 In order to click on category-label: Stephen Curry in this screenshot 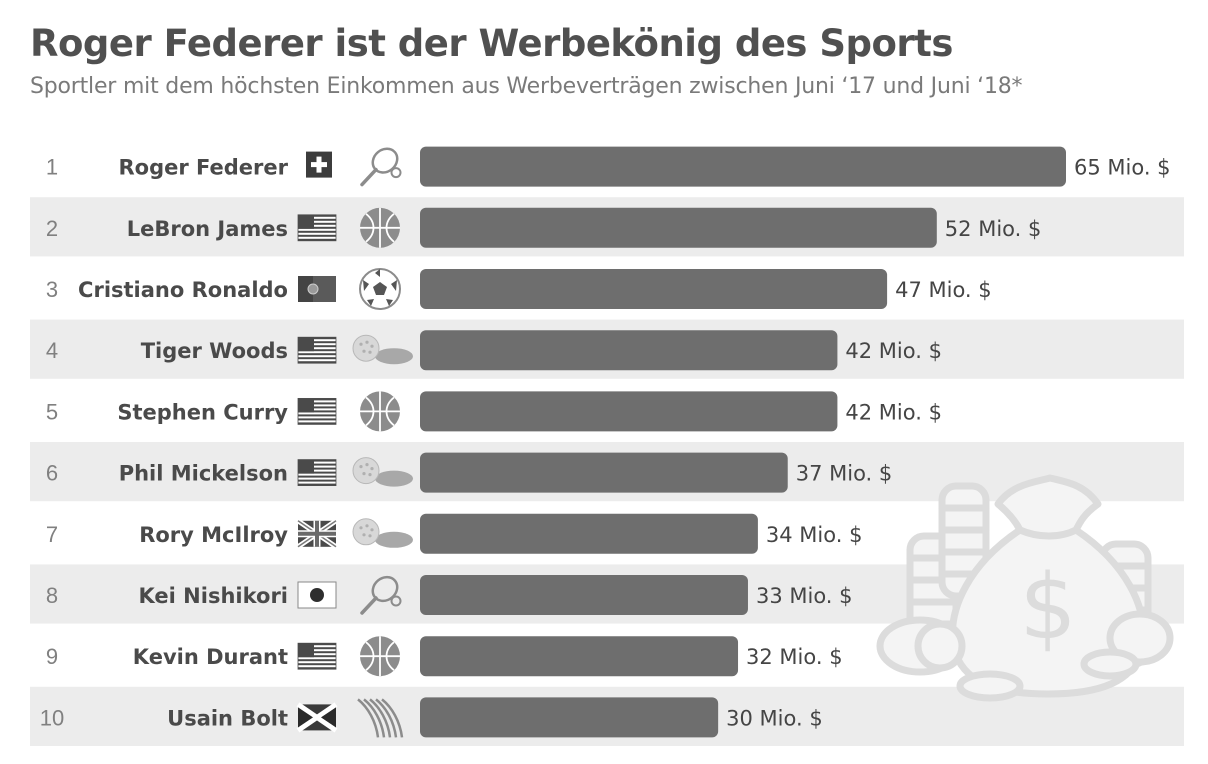, I will do `click(202, 412)`.